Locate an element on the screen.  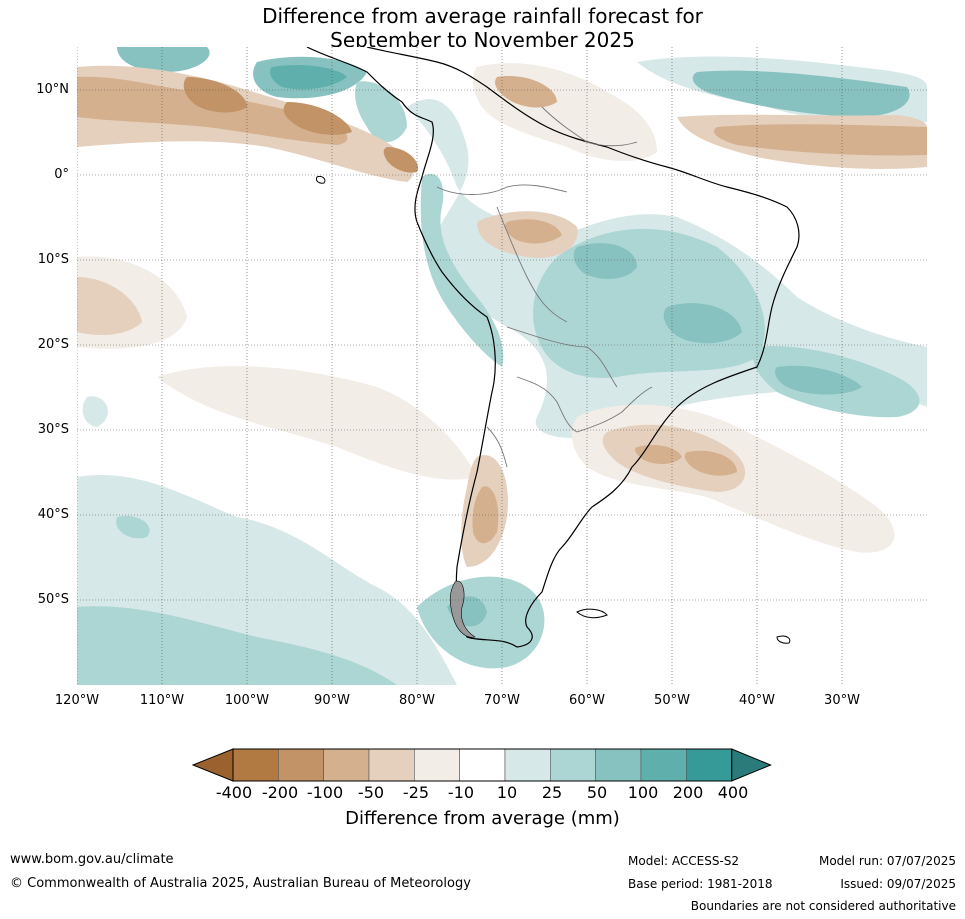
lon-label-50w: 50°W is located at coordinates (672, 700).